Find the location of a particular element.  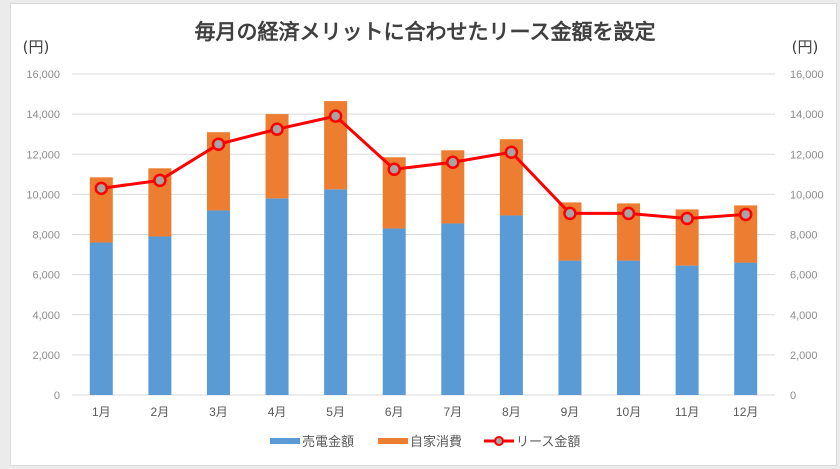

y-tick-label-right: 16,000 is located at coordinates (807, 75).